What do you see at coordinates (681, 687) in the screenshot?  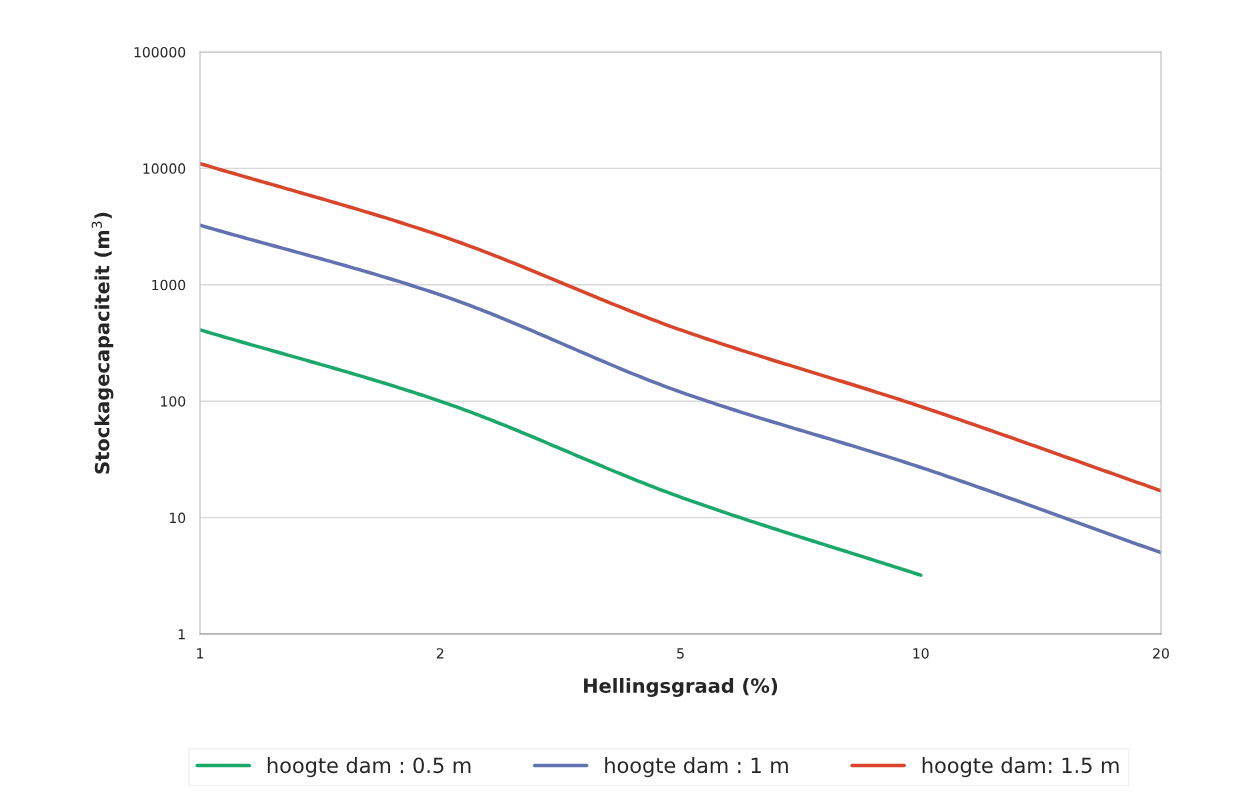 I see `x-axis-title: Hellingsgraad (%)` at bounding box center [681, 687].